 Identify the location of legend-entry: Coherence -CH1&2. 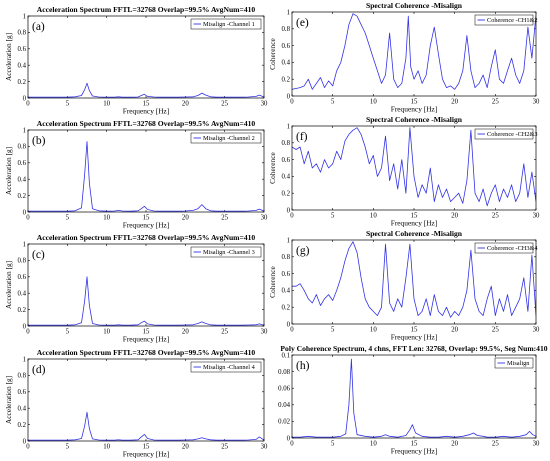
(512, 20).